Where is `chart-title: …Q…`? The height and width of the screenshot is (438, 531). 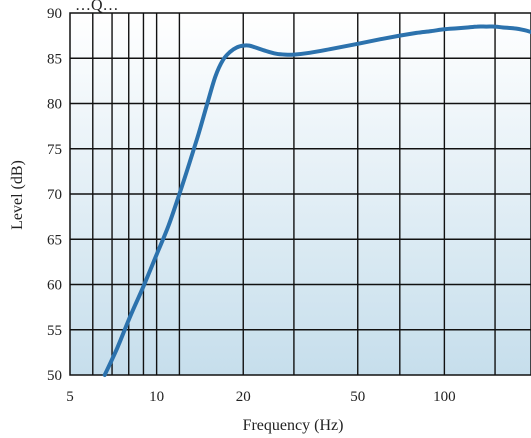 chart-title: …Q… is located at coordinates (97, 7).